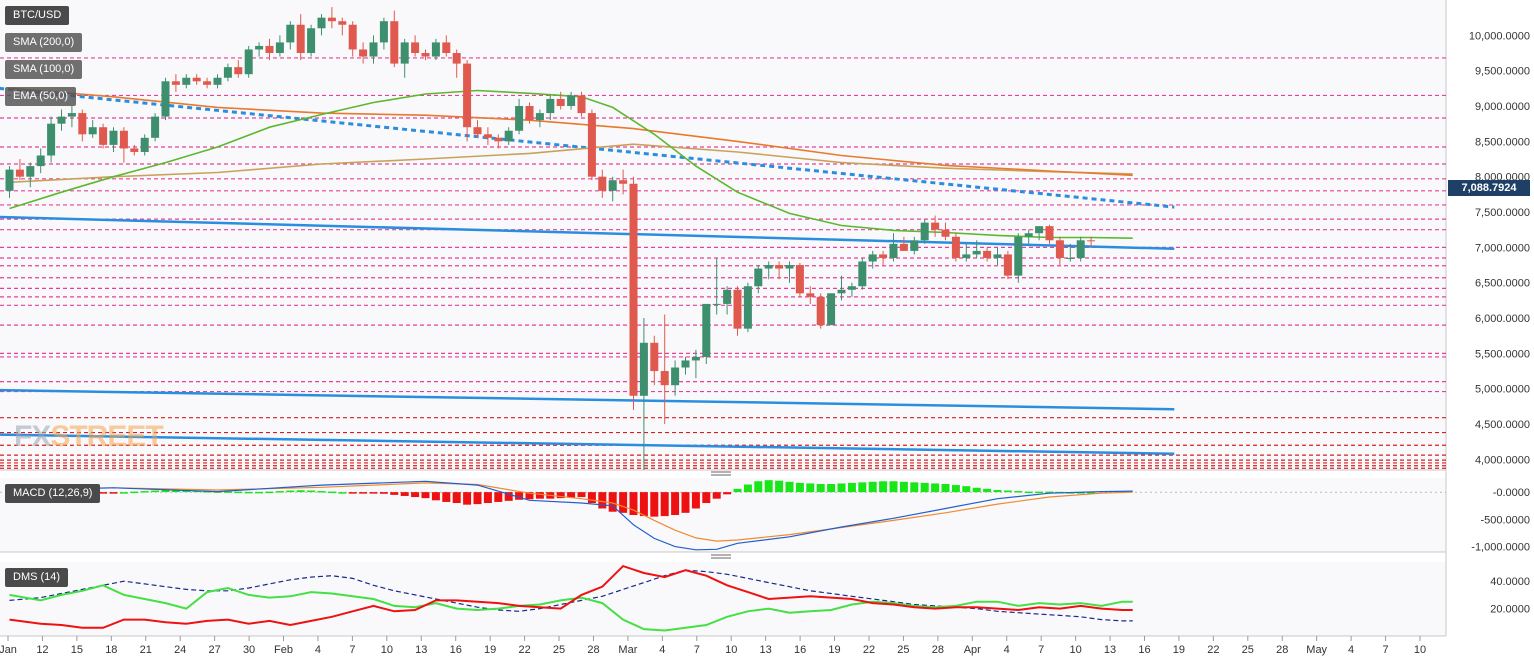 The height and width of the screenshot is (662, 1534). I want to click on date-tick-label: 4, so click(318, 650).